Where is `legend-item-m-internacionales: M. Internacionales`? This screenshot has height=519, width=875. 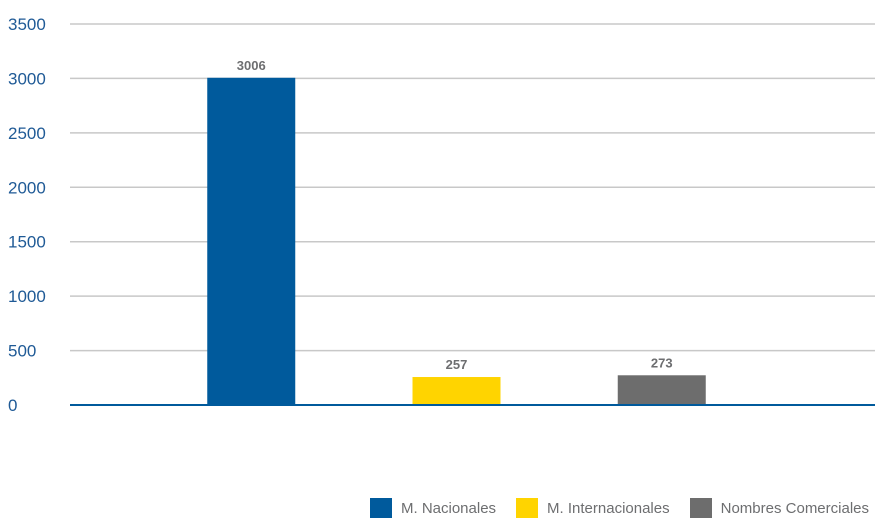 legend-item-m-internacionales: M. Internacionales is located at coordinates (593, 508).